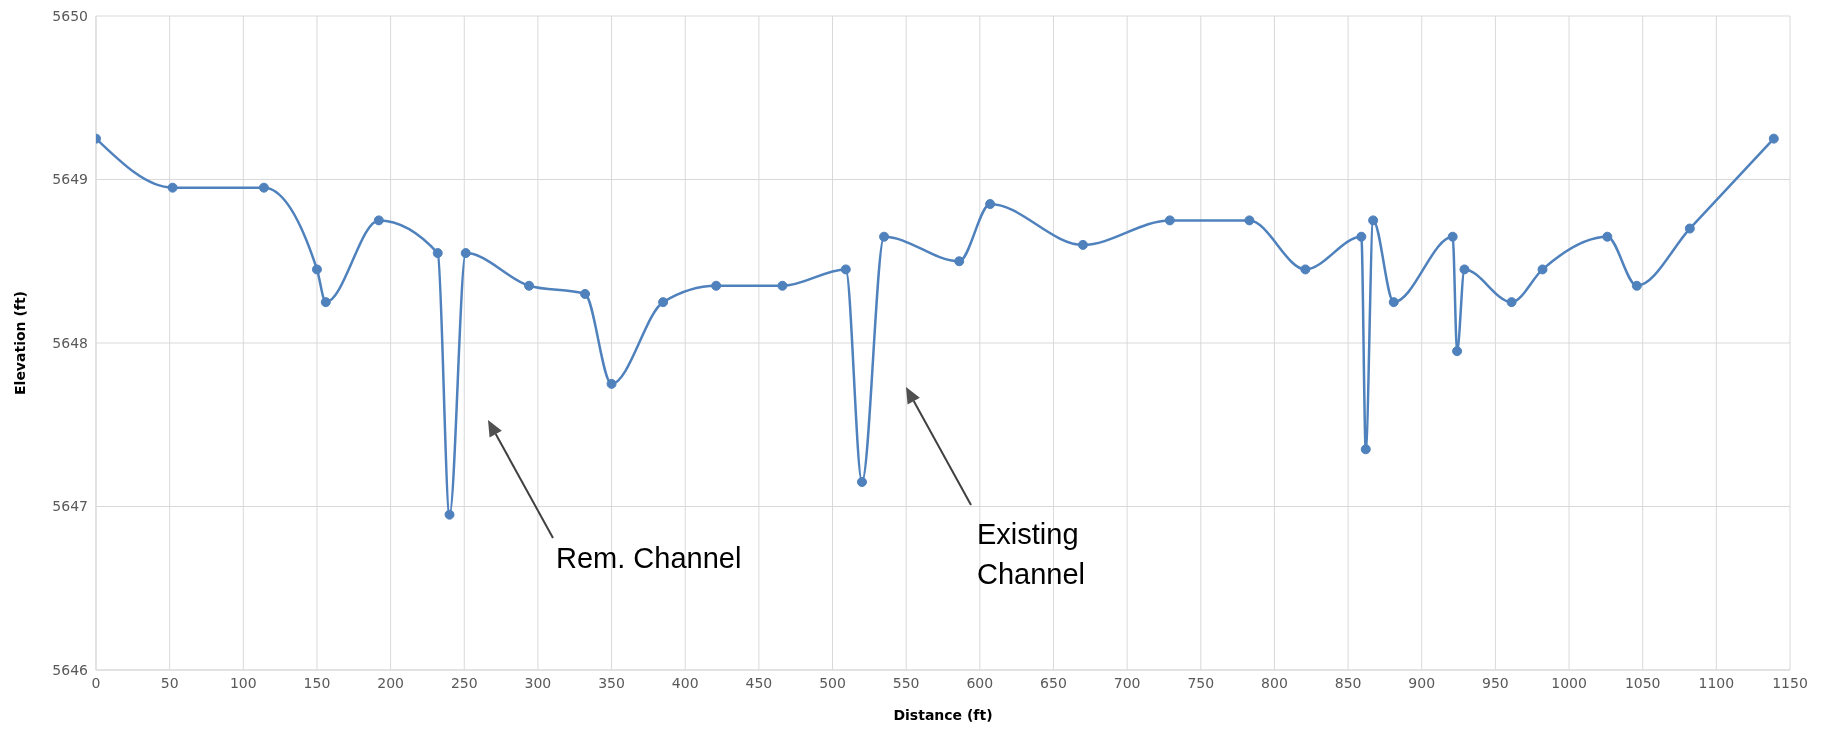  What do you see at coordinates (1422, 682) in the screenshot?
I see `x-tick-label: 900` at bounding box center [1422, 682].